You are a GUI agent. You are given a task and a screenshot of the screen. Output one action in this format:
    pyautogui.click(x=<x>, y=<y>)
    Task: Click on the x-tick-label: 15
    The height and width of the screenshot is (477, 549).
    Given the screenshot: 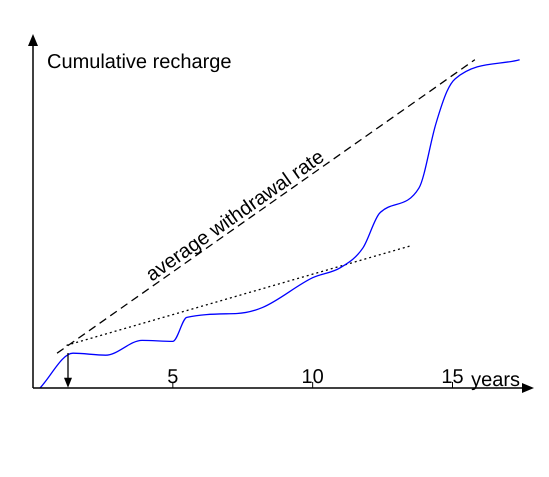 What is the action you would take?
    pyautogui.click(x=452, y=377)
    